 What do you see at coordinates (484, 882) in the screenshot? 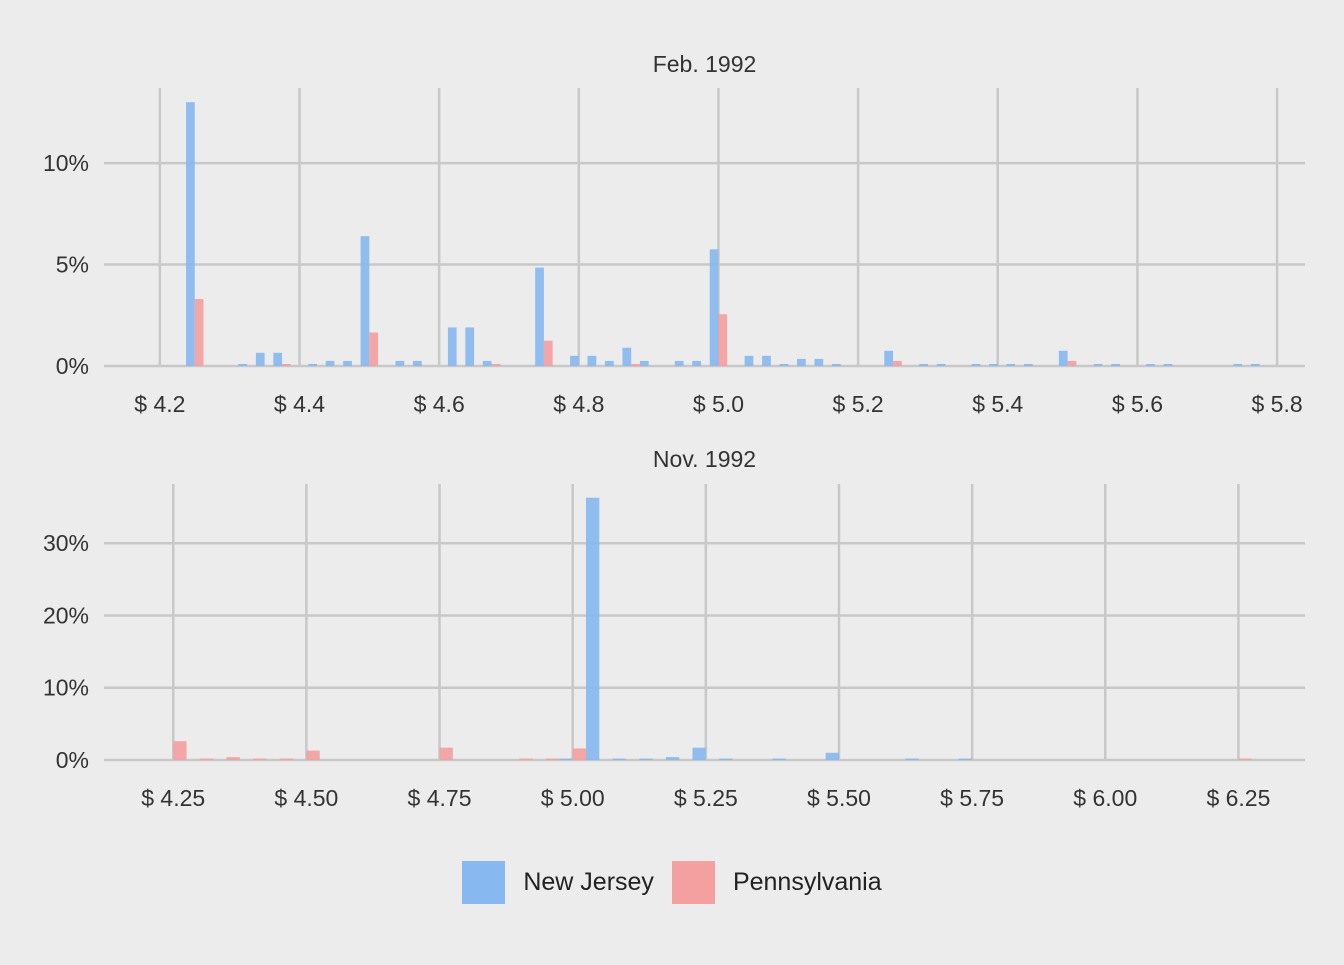
I see `legend-swatch-new-jersey` at bounding box center [484, 882].